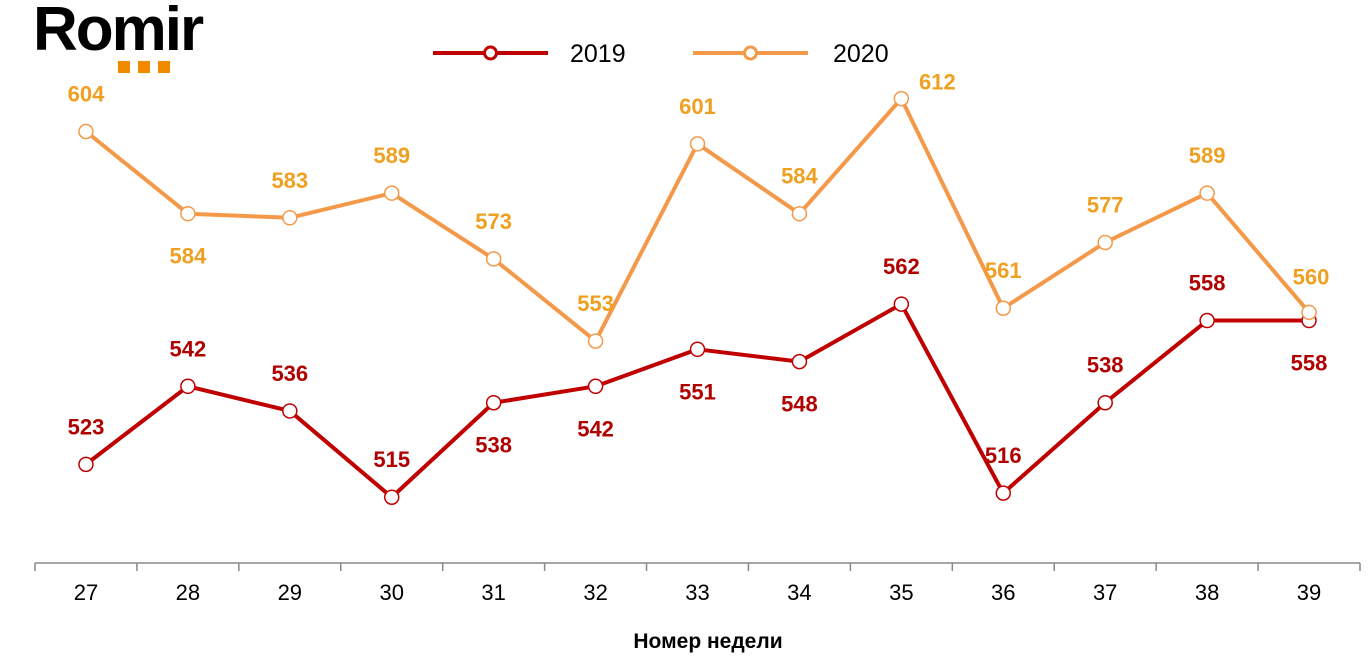  I want to click on x-tick-label: 30, so click(391, 592).